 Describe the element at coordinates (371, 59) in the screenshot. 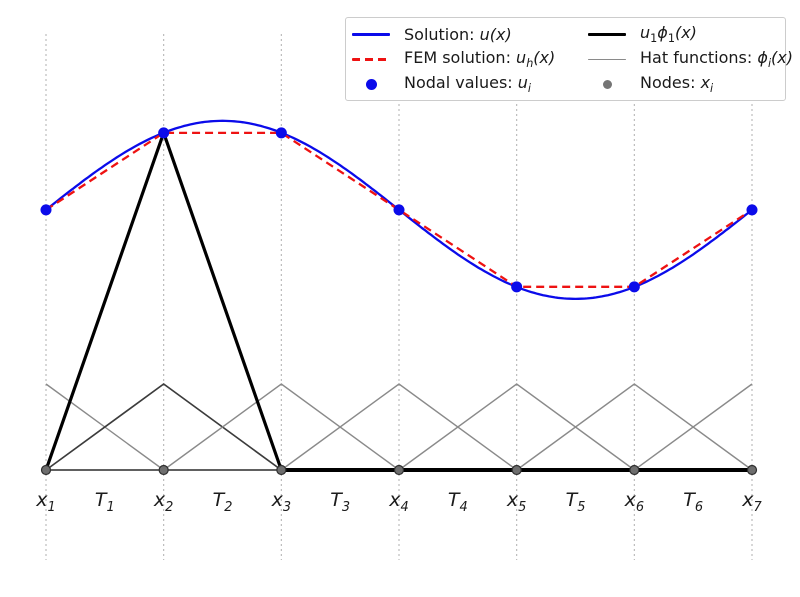

I see `fem-solution-line-icon` at that location.